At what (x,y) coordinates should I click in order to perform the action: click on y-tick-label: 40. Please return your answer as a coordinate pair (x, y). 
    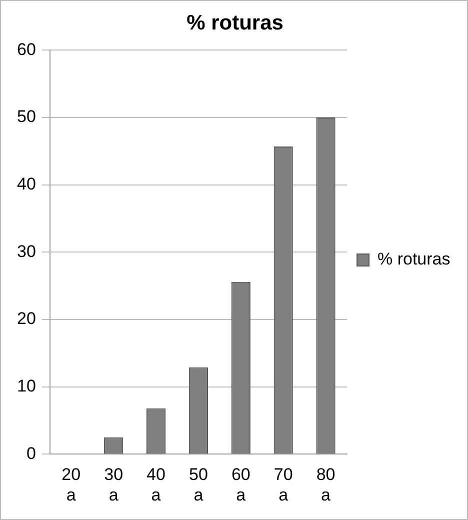
    Looking at the image, I should click on (26, 184).